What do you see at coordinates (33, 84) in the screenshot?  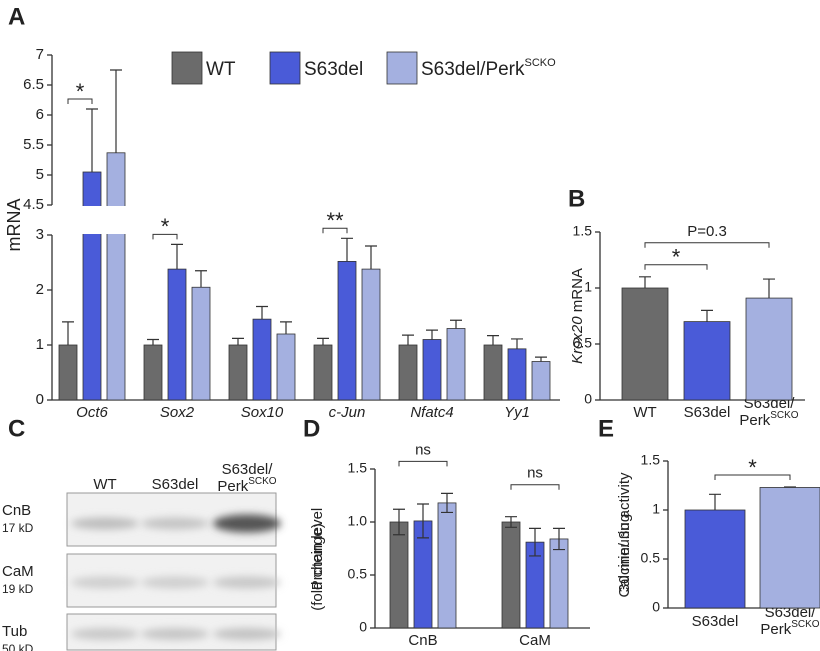 I see `y-tick-label: 6.5` at bounding box center [33, 84].